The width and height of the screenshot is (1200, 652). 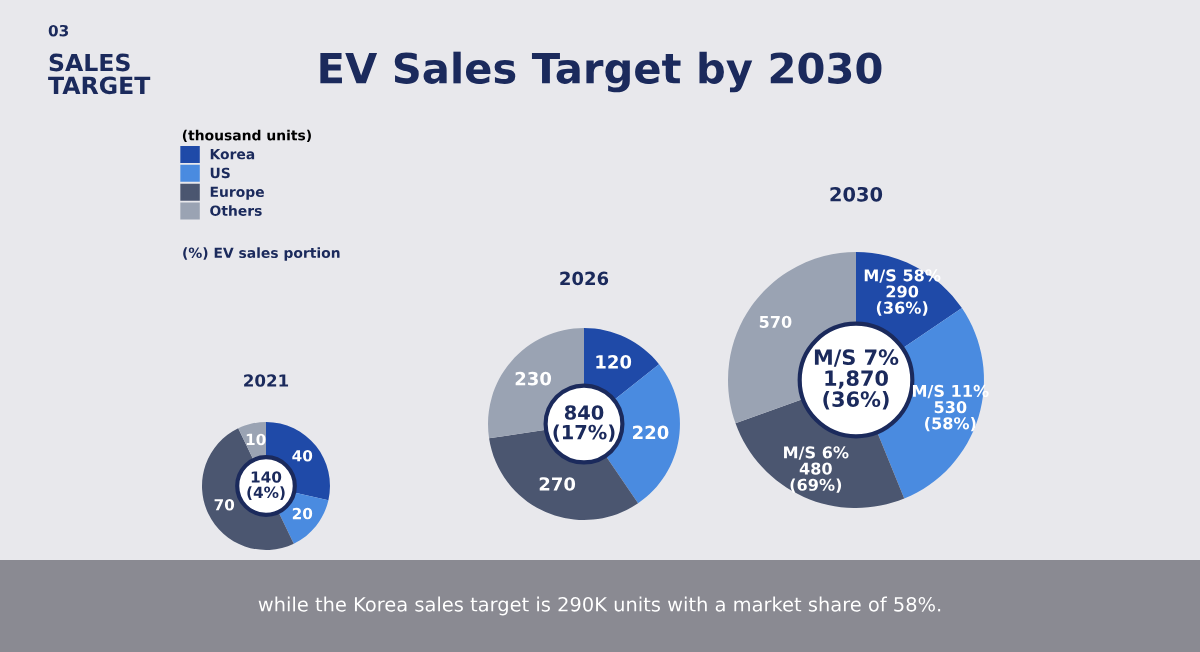 What do you see at coordinates (584, 423) in the screenshot?
I see `text: 840 (17%)` at bounding box center [584, 423].